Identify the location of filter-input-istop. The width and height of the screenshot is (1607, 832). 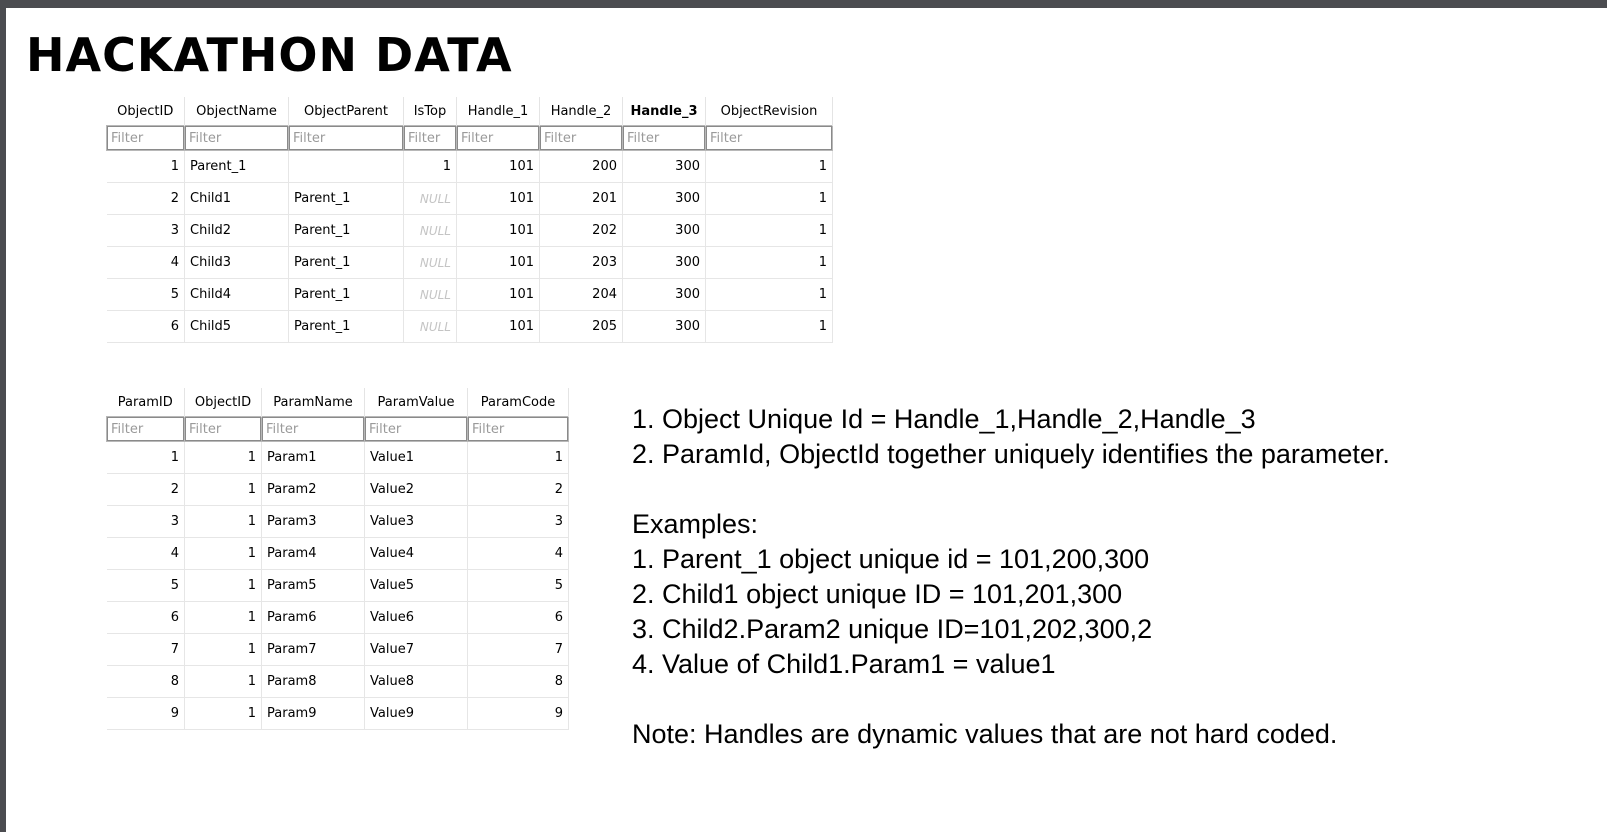
(430, 138).